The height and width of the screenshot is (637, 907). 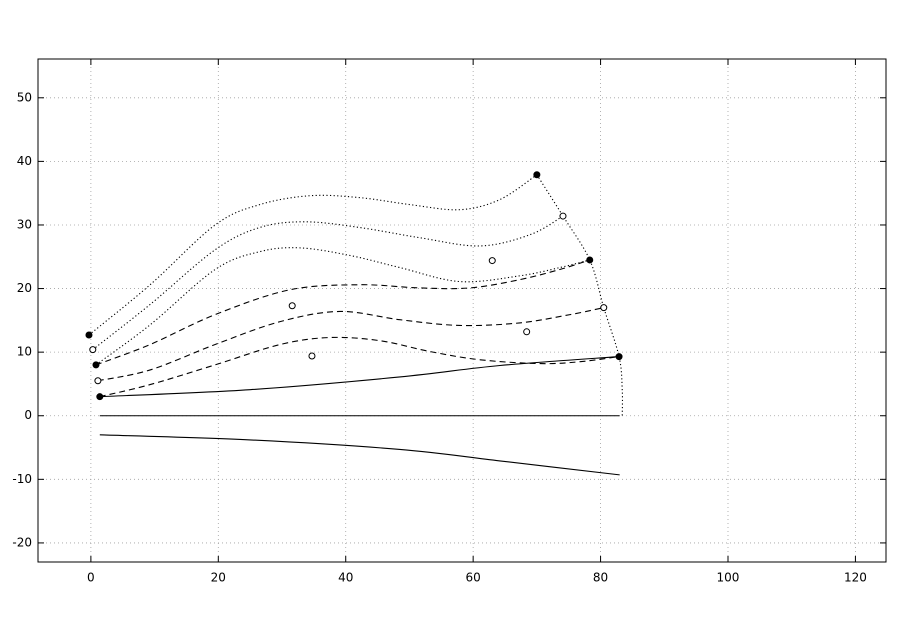 I want to click on x-tick-label: 60, so click(x=473, y=578).